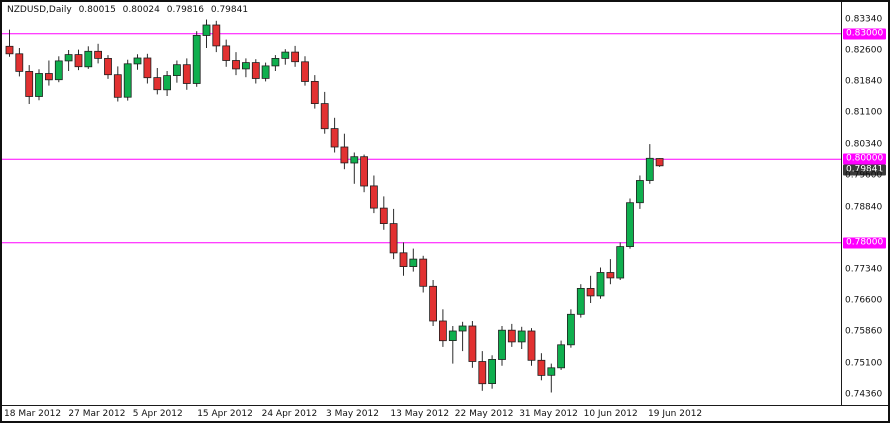 The height and width of the screenshot is (423, 890). Describe the element at coordinates (864, 50) in the screenshot. I see `price-axis-label: 0.82600` at that location.